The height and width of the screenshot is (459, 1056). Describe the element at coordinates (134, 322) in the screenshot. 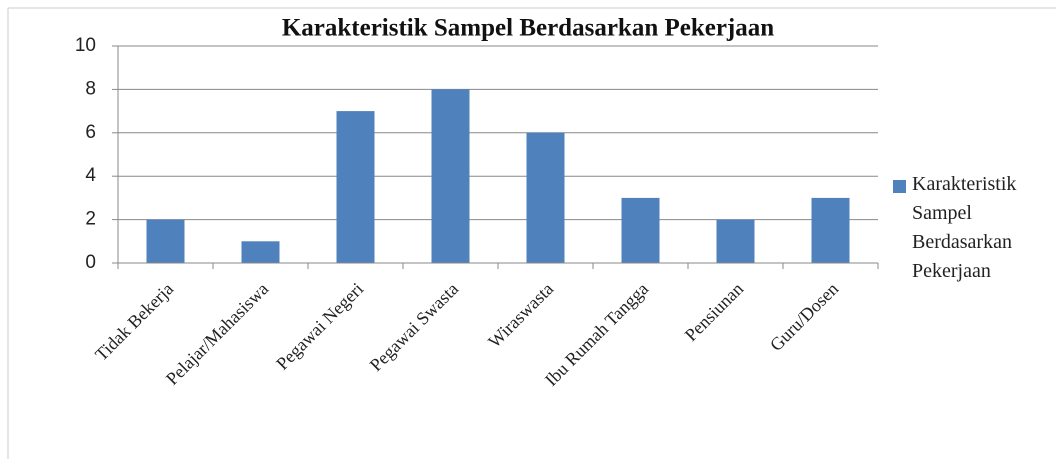

I see `x-tick-label: Tidak Bekerja` at that location.